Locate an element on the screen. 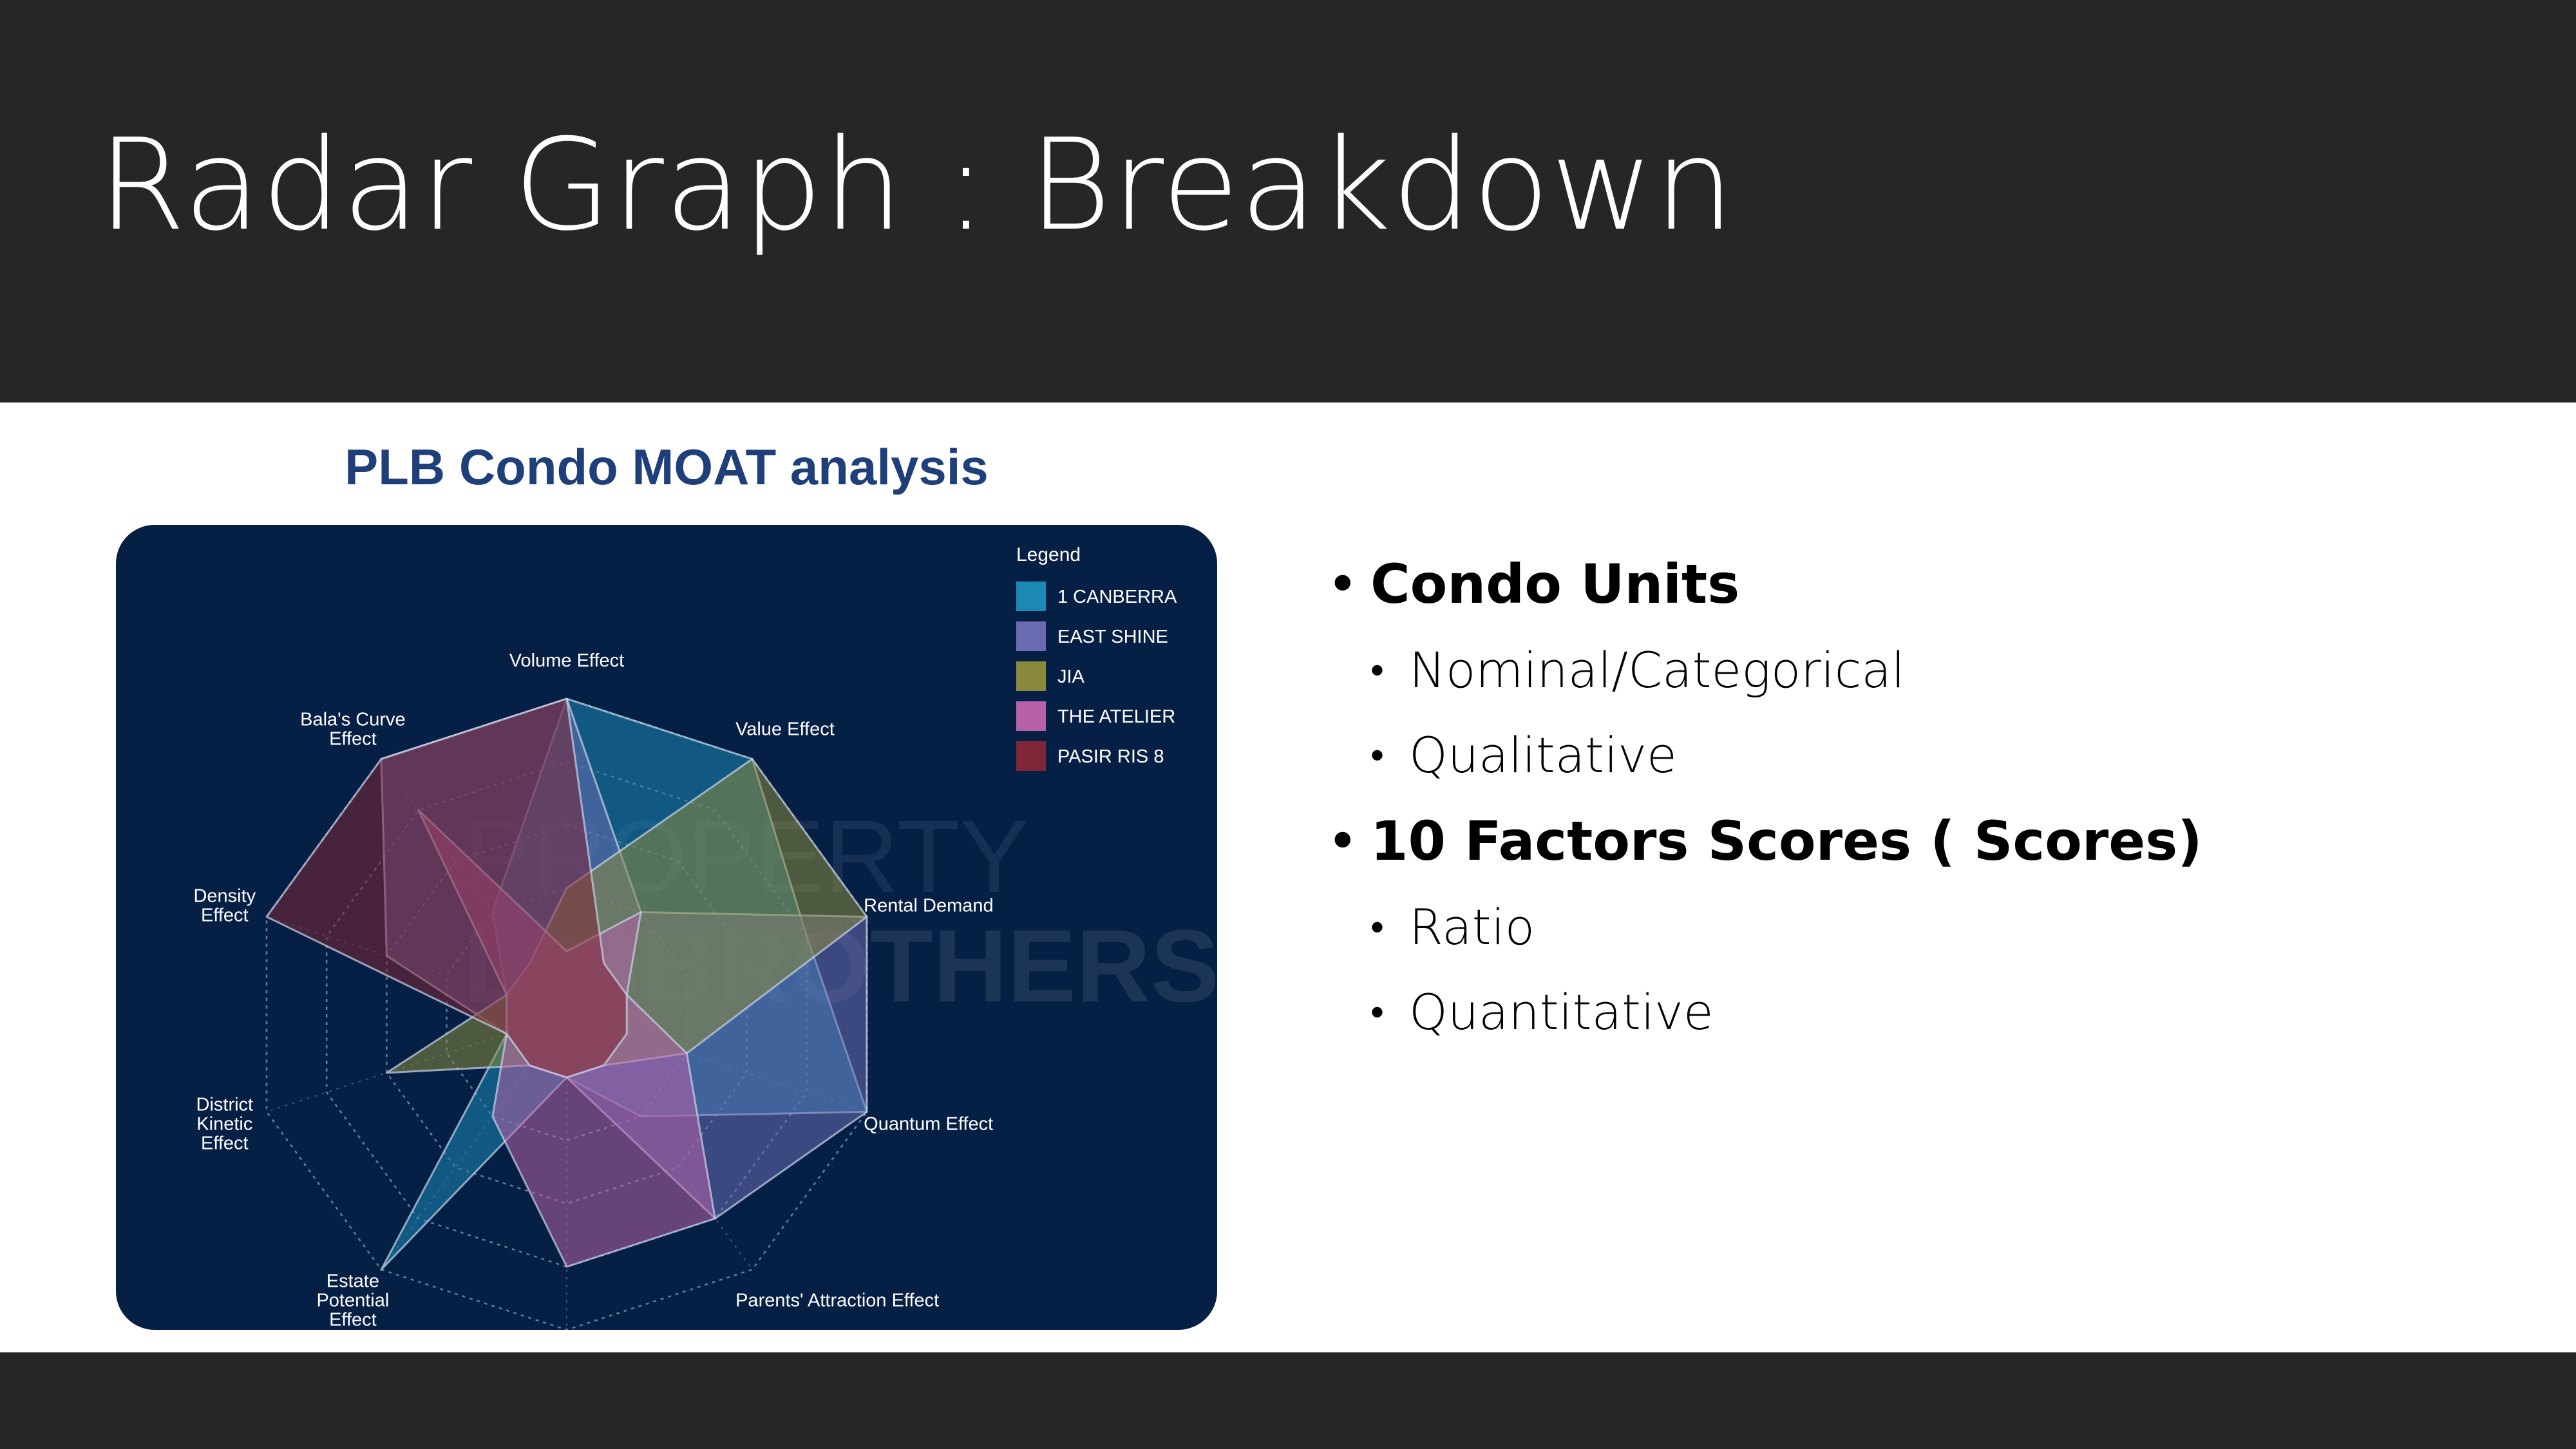 This screenshot has width=2576, height=1449. slide-title: Radar Graph : Breakdown is located at coordinates (916, 185).